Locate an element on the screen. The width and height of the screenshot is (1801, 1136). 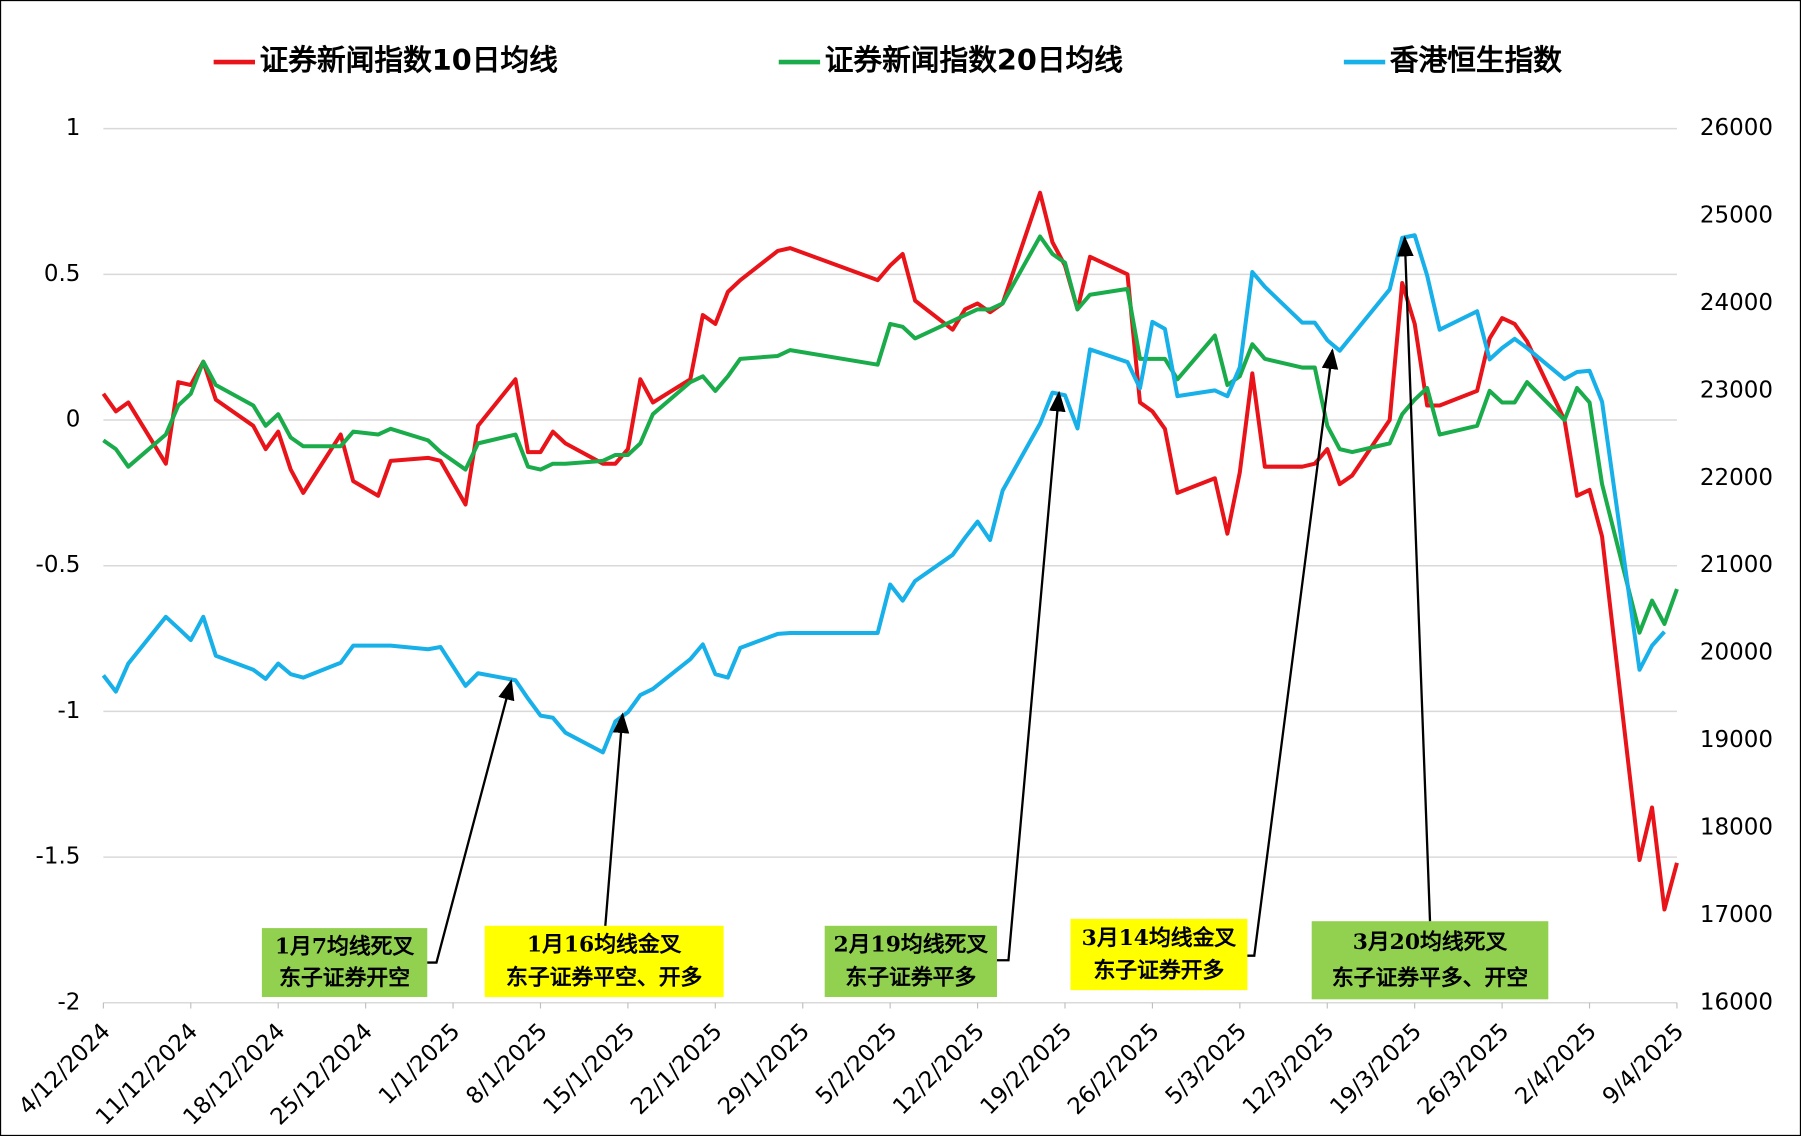
y2-tick-label: 16000 is located at coordinates (1736, 1002).